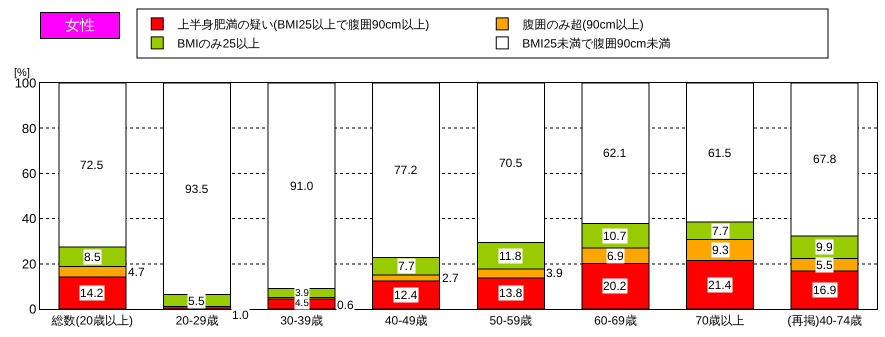  I want to click on data-label: 67.8, so click(825, 159).